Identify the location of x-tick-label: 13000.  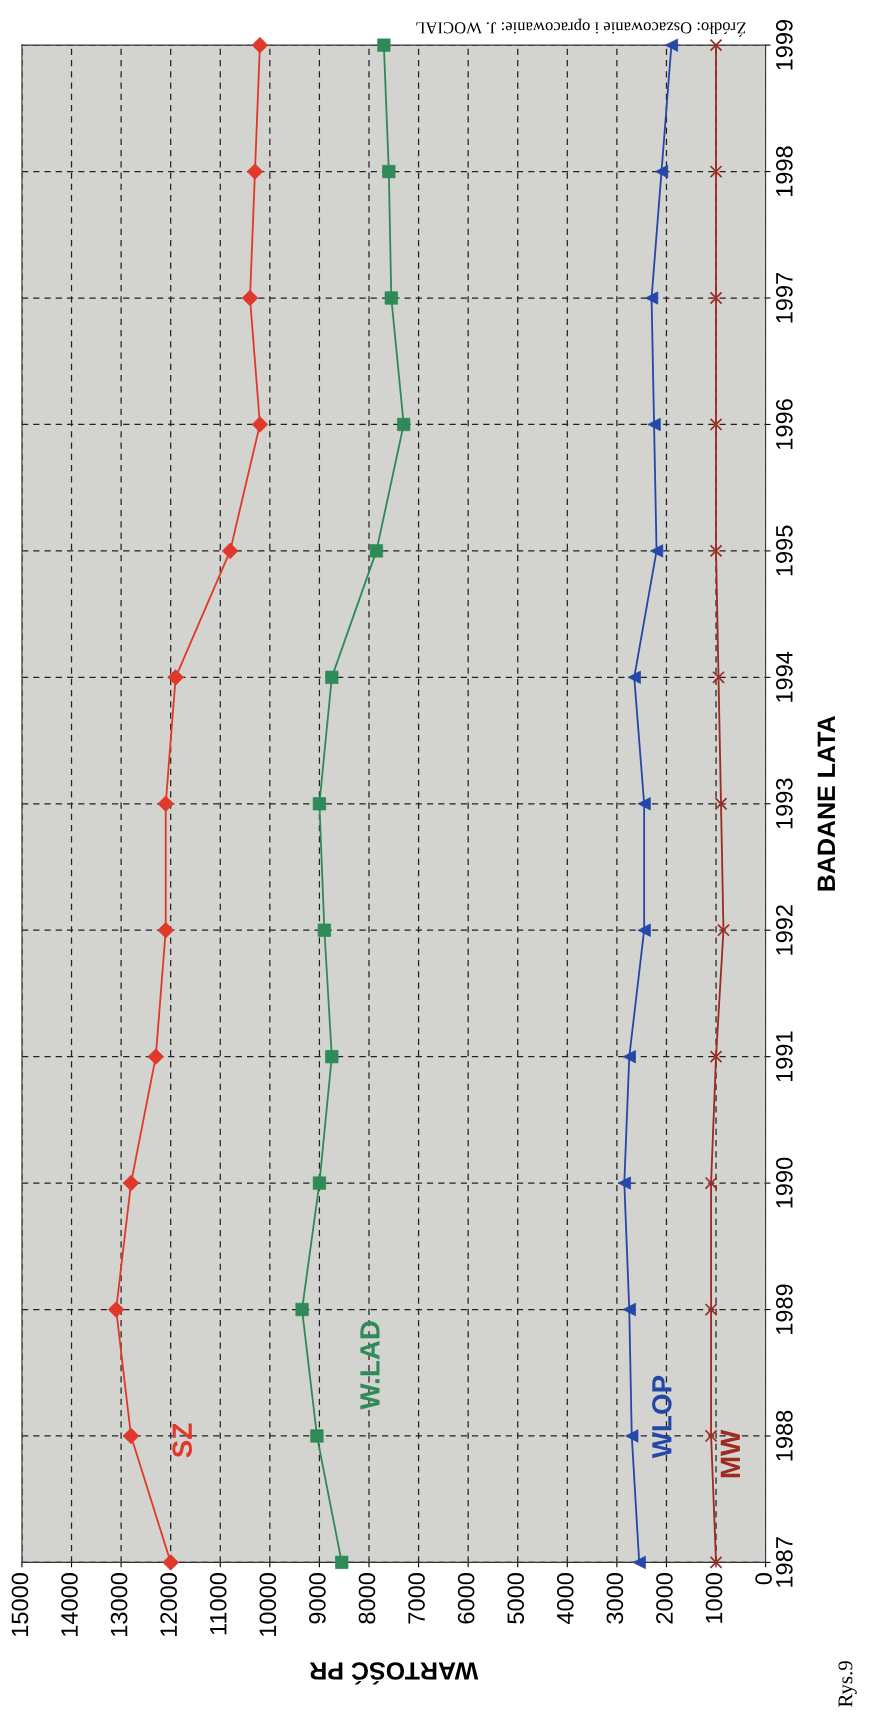
(119, 1604).